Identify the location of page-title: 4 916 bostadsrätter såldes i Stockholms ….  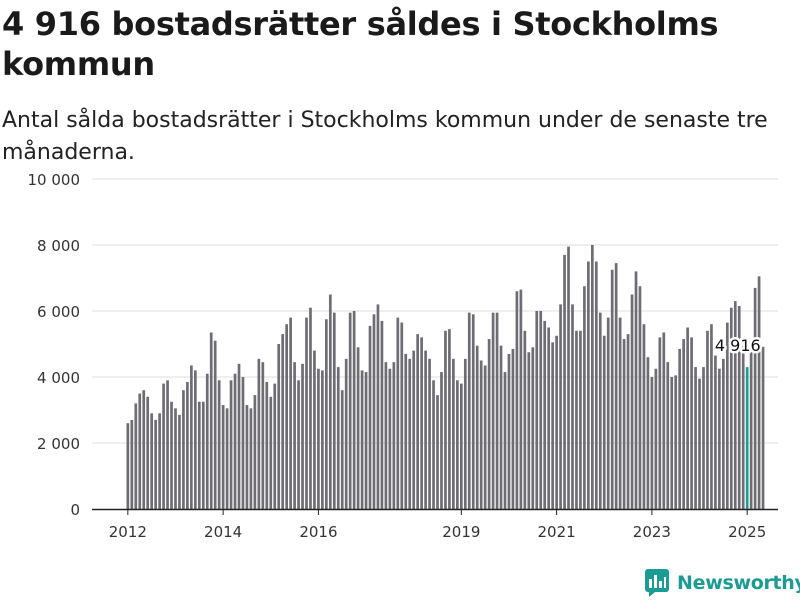
(360, 44).